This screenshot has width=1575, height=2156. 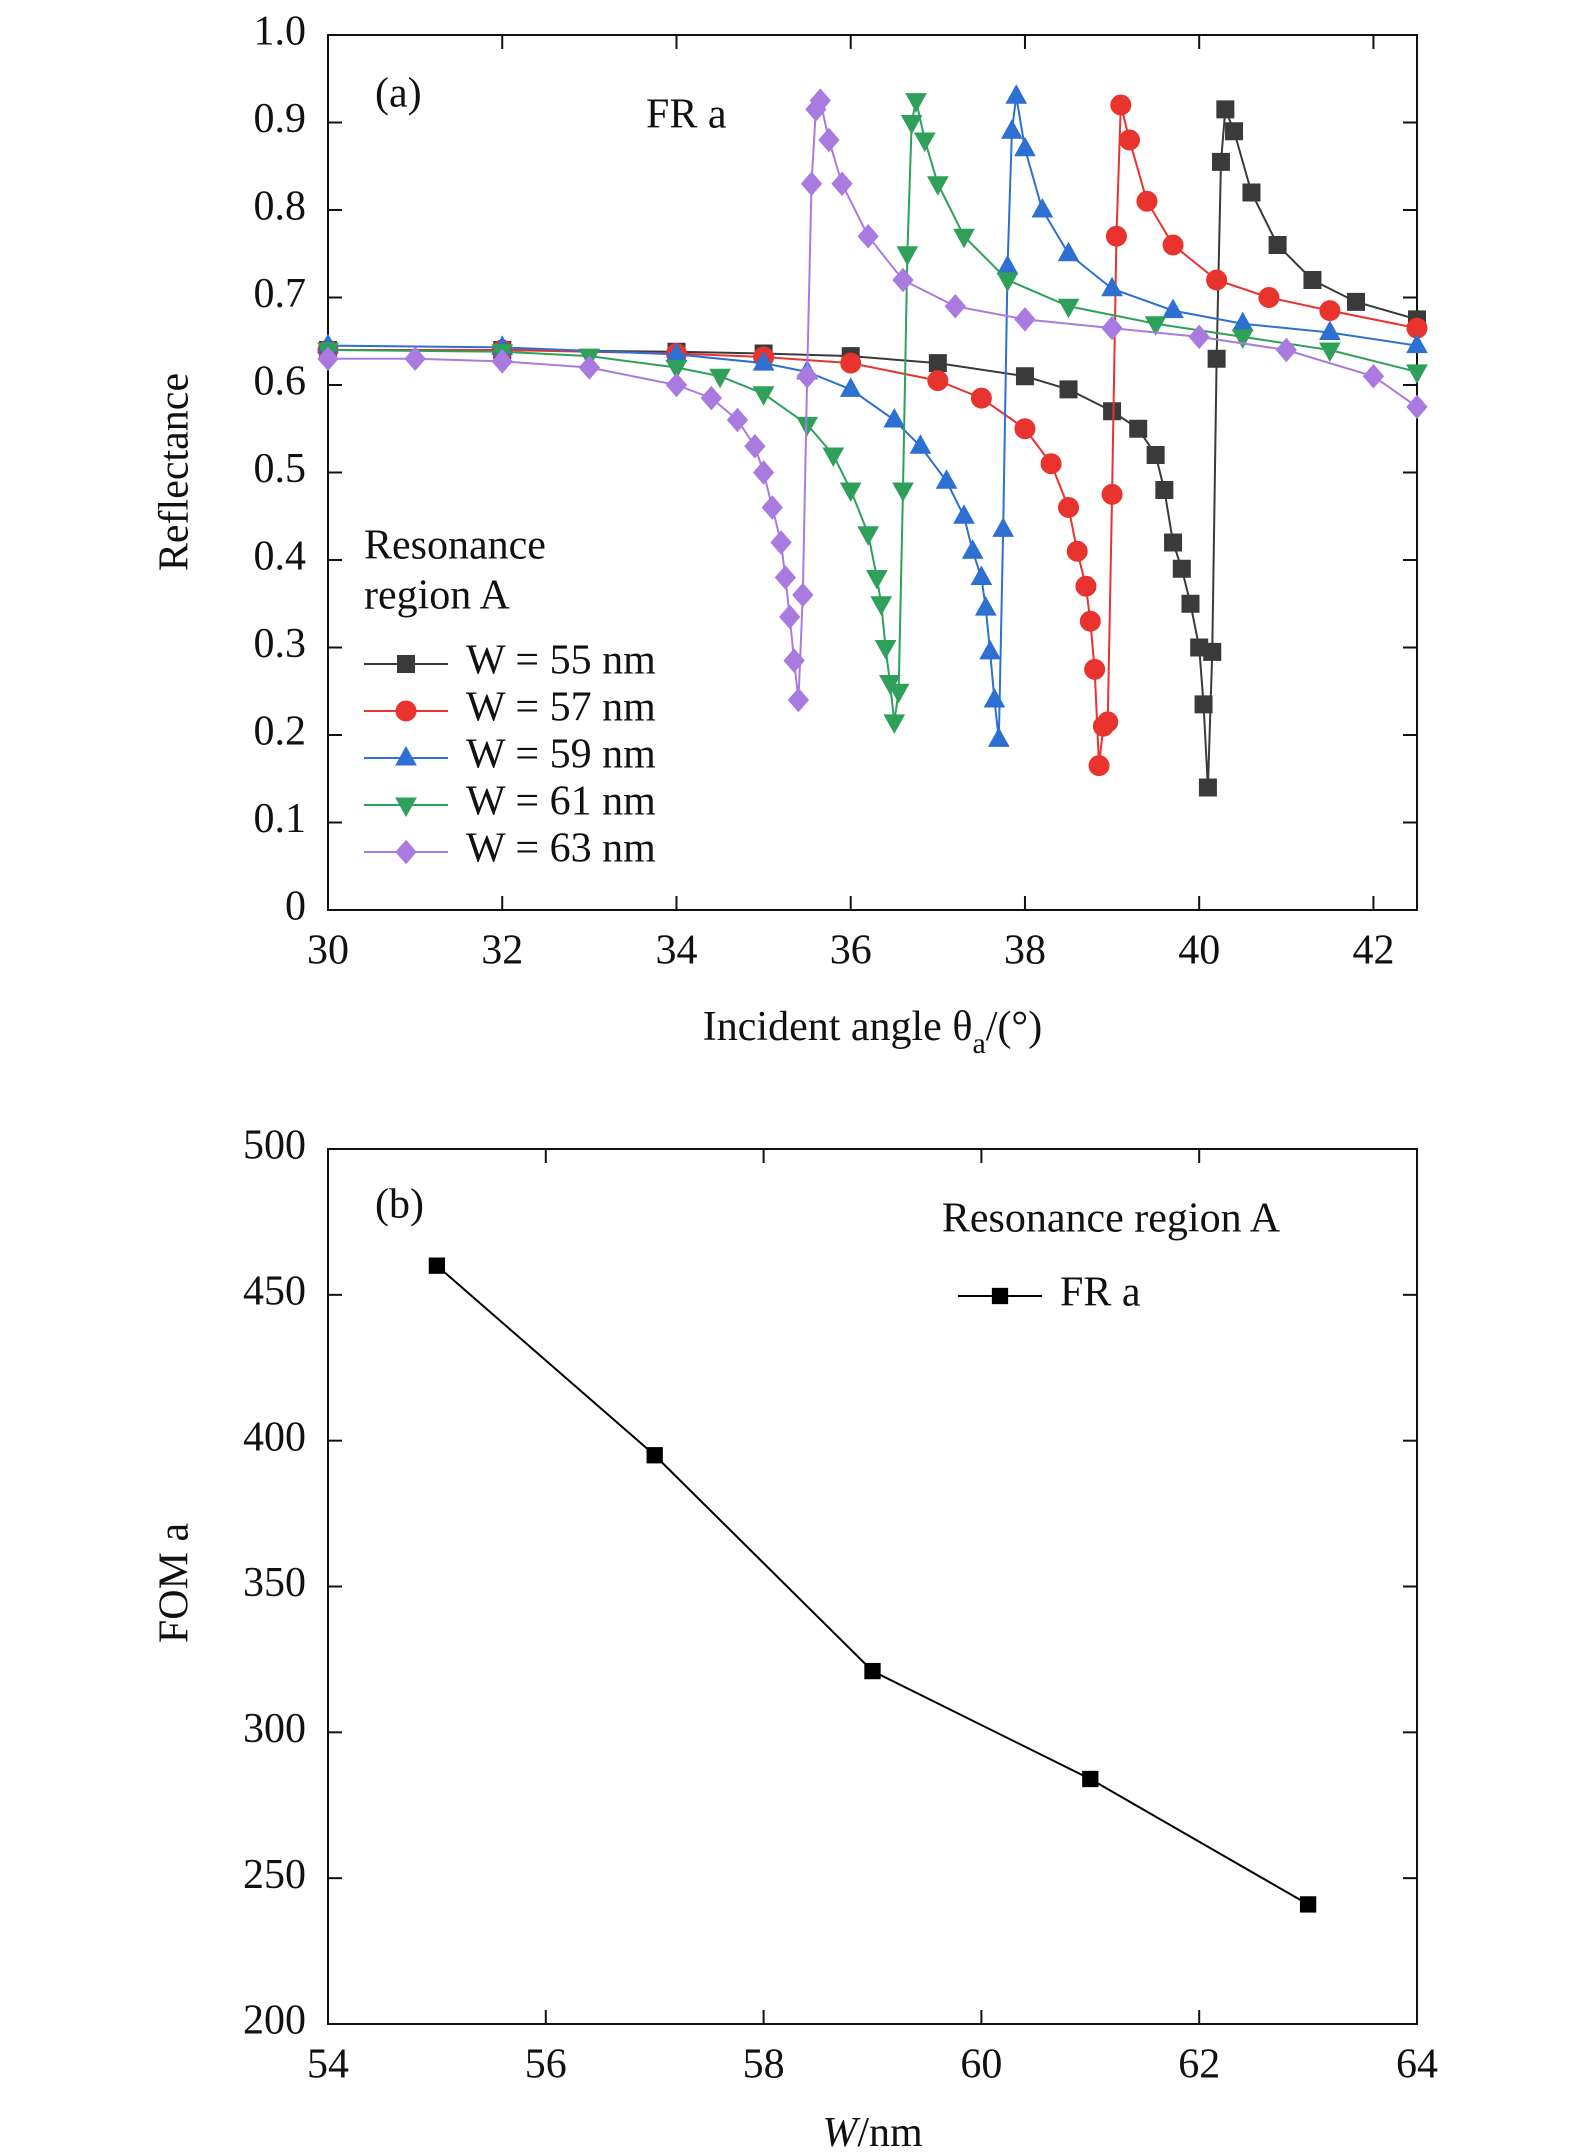 What do you see at coordinates (1199, 951) in the screenshot?
I see `x-tick-label: 40` at bounding box center [1199, 951].